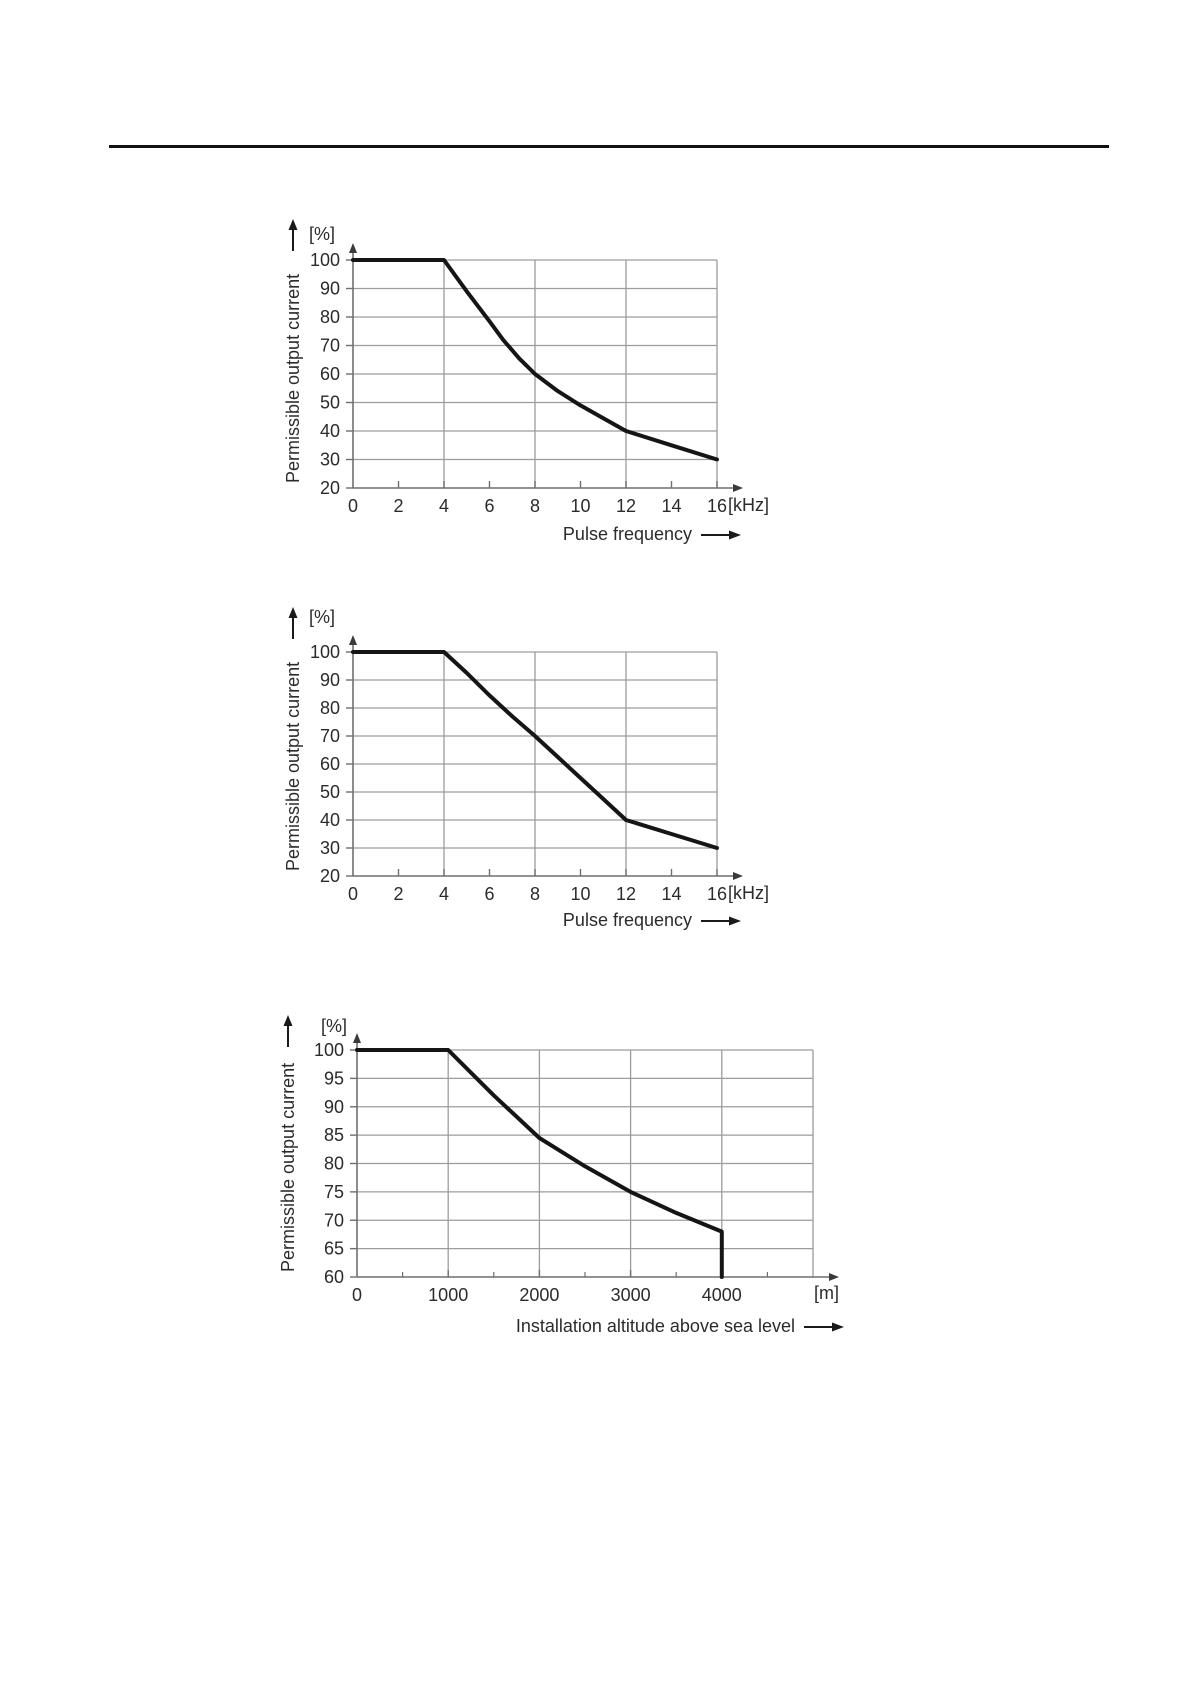 The height and width of the screenshot is (1684, 1191). What do you see at coordinates (609, 146) in the screenshot?
I see `header-rule` at bounding box center [609, 146].